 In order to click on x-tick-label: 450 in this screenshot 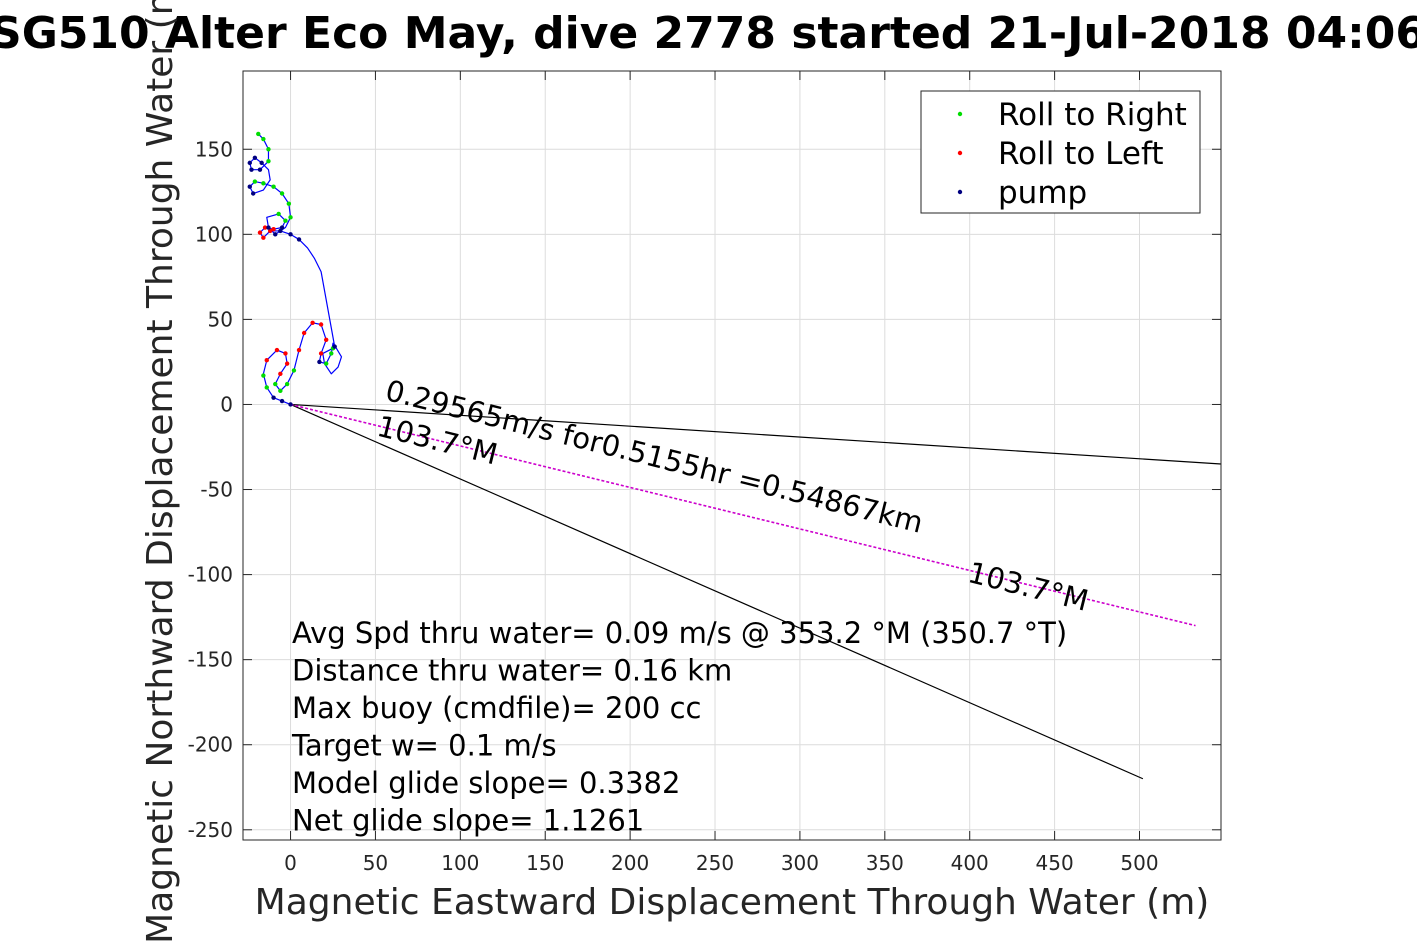, I will do `click(1055, 863)`.